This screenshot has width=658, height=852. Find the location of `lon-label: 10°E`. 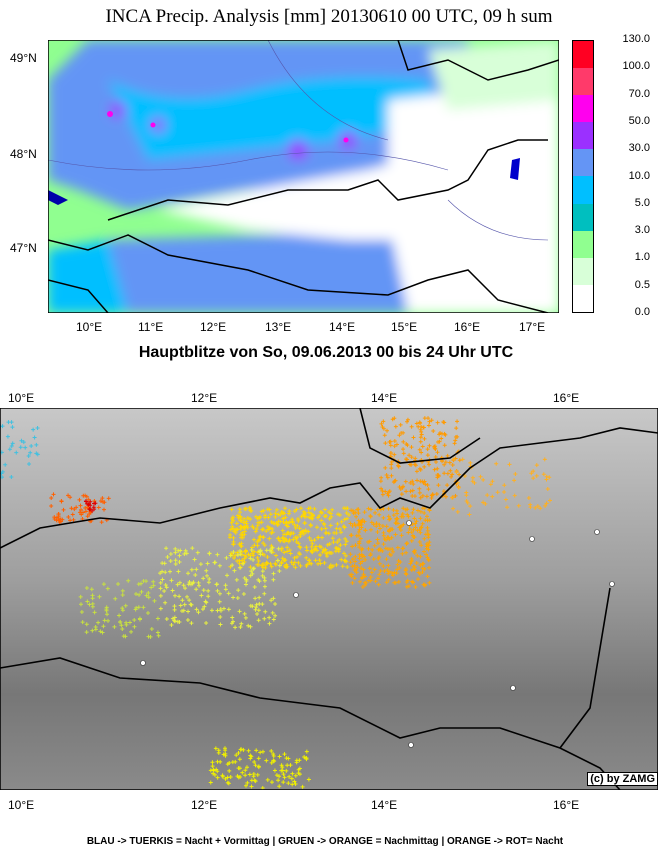

lon-label: 10°E is located at coordinates (89, 327).